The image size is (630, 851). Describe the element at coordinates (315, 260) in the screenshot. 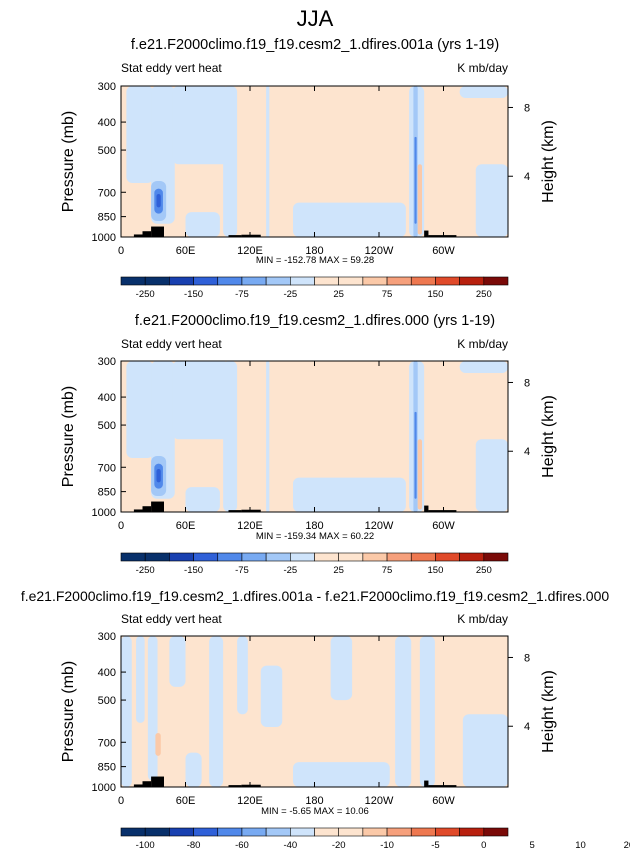

I see `panel-1-minmax: MIN = -152.78 MAX = 59.28` at that location.